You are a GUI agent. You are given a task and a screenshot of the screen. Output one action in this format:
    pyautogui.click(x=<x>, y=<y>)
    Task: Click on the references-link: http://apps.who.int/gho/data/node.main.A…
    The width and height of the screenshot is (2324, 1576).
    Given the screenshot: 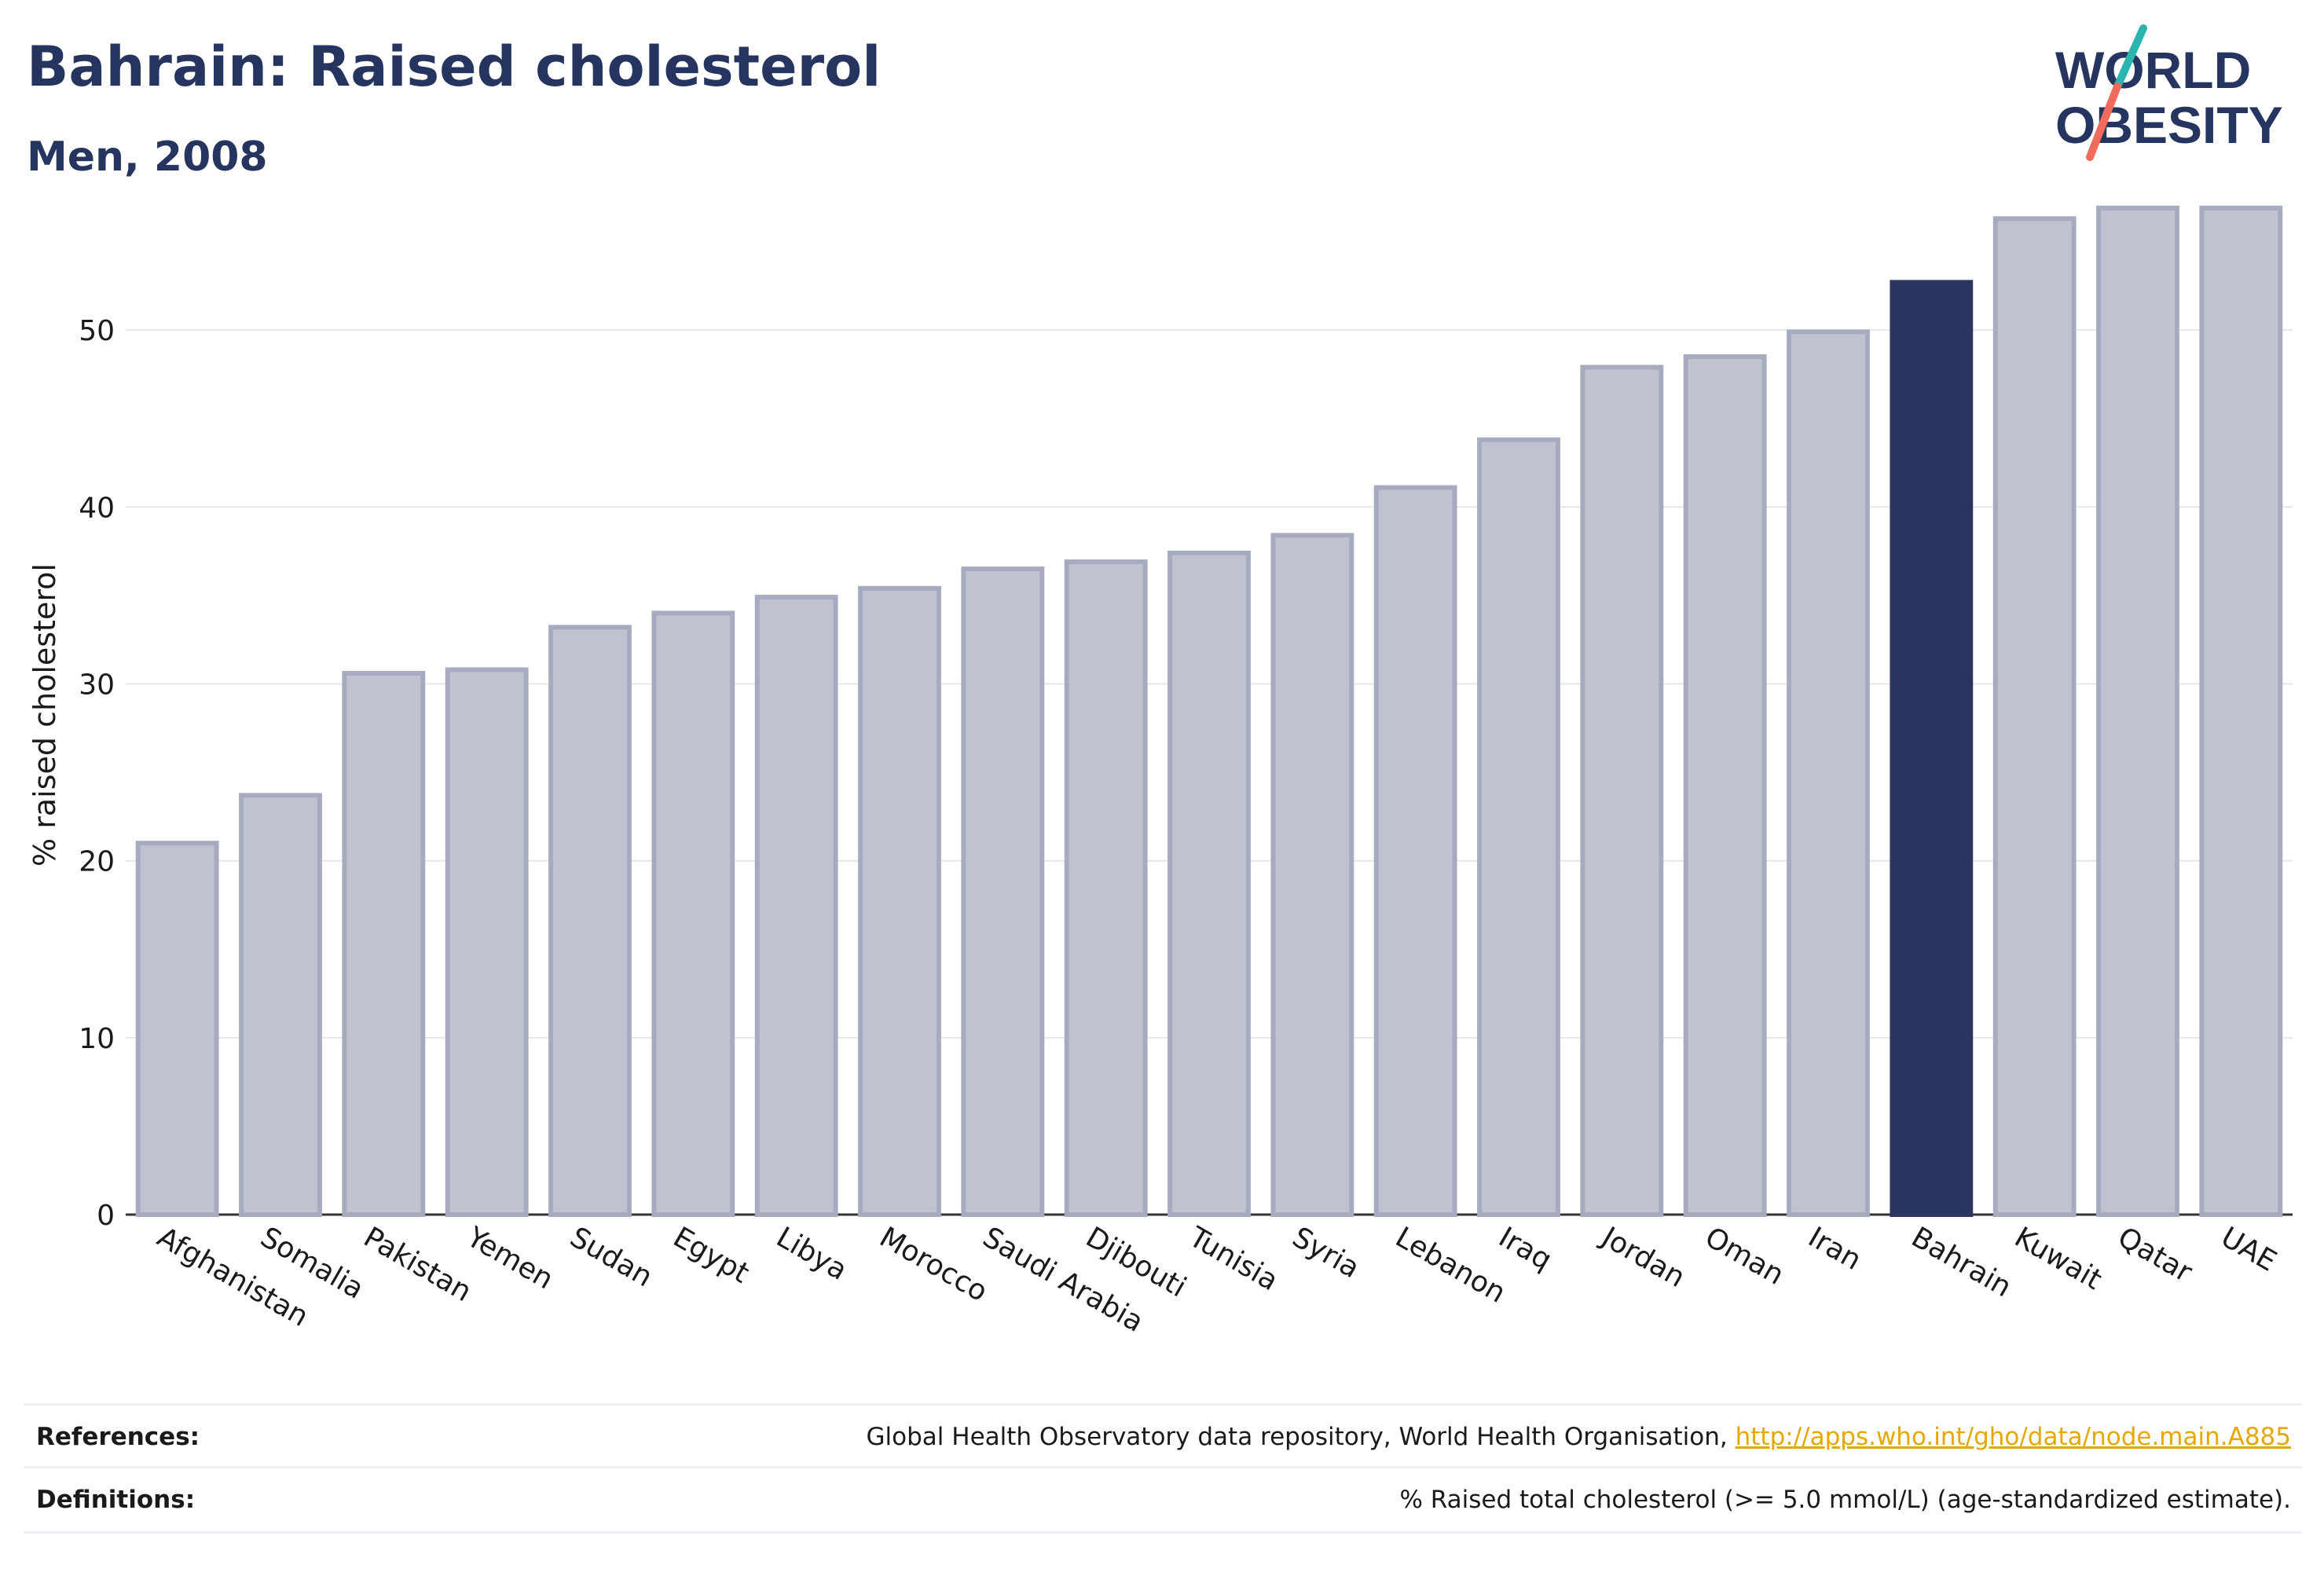 What is the action you would take?
    pyautogui.click(x=2013, y=1437)
    